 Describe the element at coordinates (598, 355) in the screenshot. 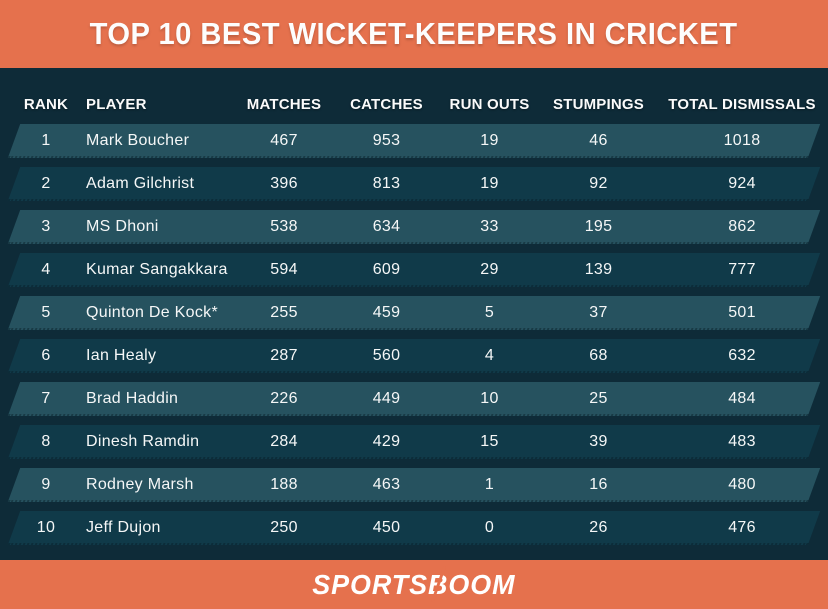

I see `cell-stumpings: 68` at that location.